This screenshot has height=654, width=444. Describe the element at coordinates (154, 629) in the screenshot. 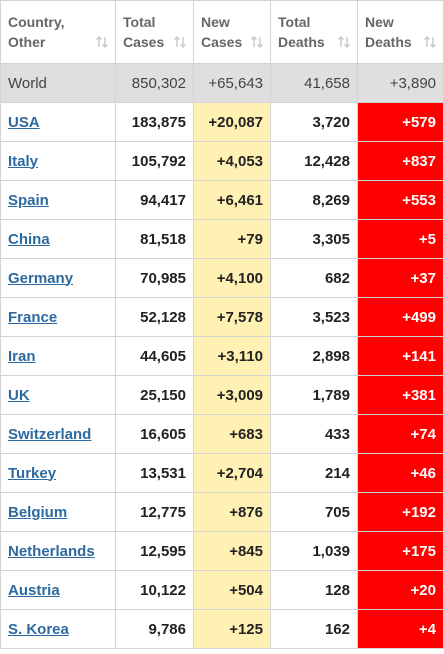

I see `cell-tc: 9,786` at that location.